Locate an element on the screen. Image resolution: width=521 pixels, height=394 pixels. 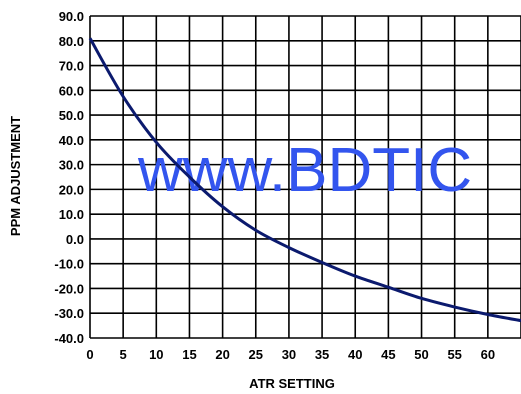
x-tick-label: 20 is located at coordinates (222, 354).